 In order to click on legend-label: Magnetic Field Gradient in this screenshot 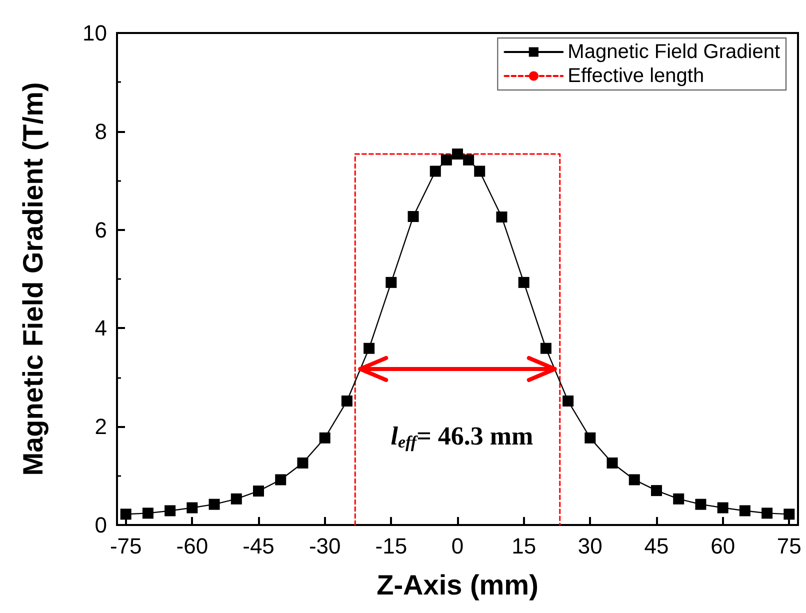, I will do `click(674, 52)`.